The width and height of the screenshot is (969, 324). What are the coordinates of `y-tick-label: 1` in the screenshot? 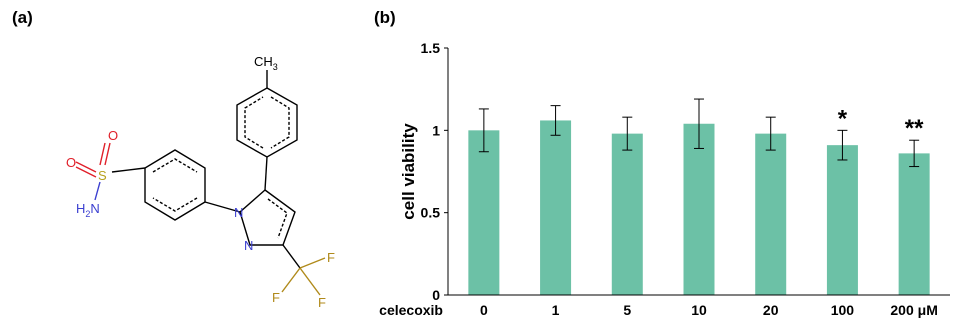 It's located at (436, 130).